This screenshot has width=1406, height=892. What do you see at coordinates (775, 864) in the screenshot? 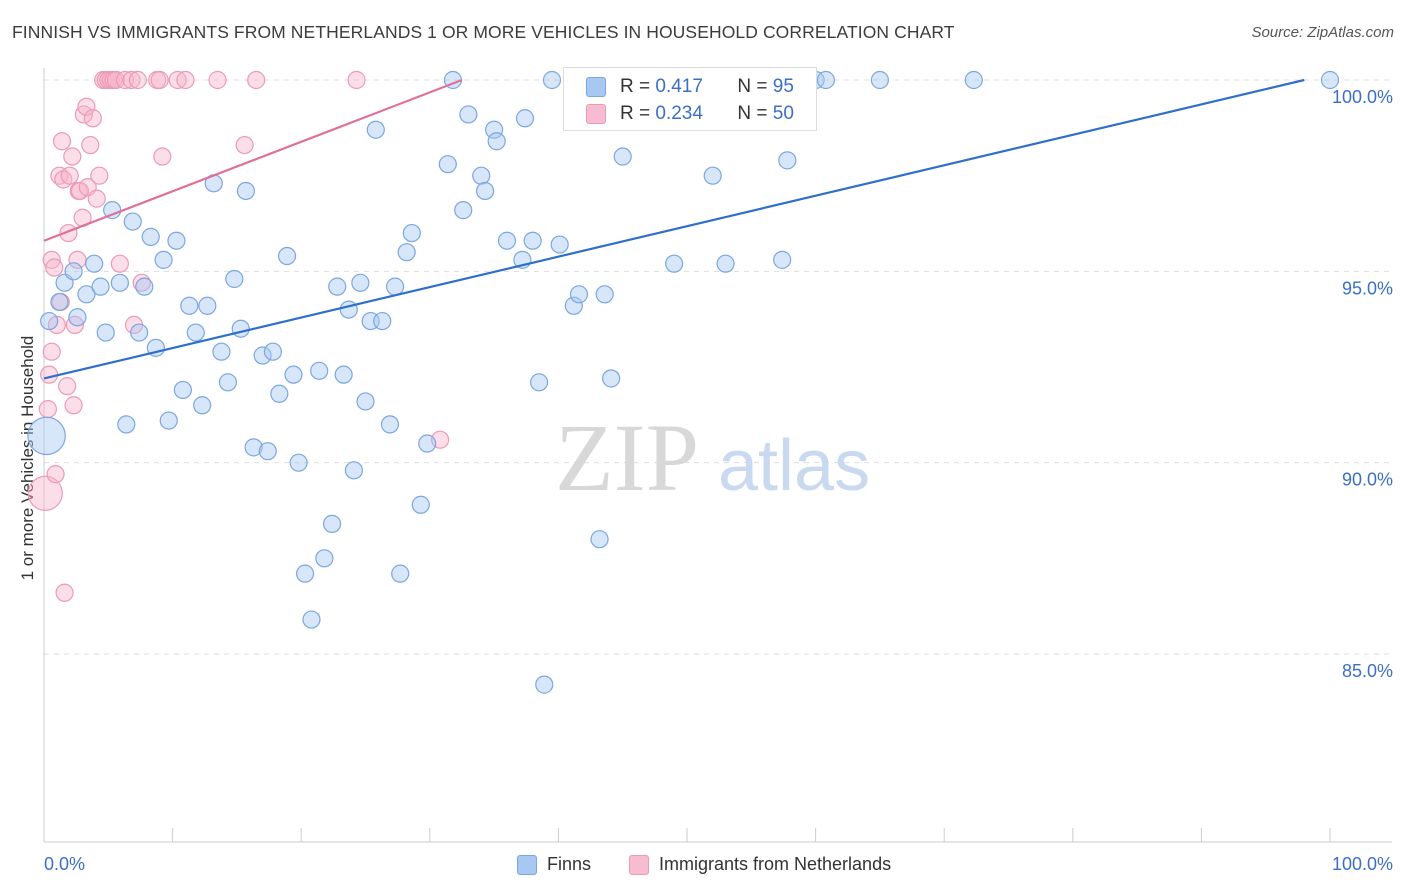
I see `legend-label-neth: Immigrants from Netherlands` at bounding box center [775, 864].